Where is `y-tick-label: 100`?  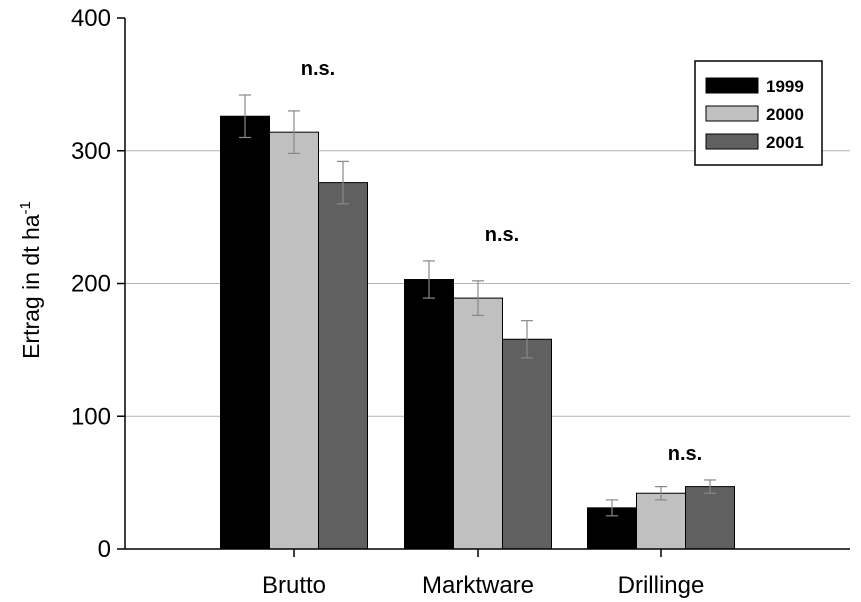
y-tick-label: 100 is located at coordinates (91, 416).